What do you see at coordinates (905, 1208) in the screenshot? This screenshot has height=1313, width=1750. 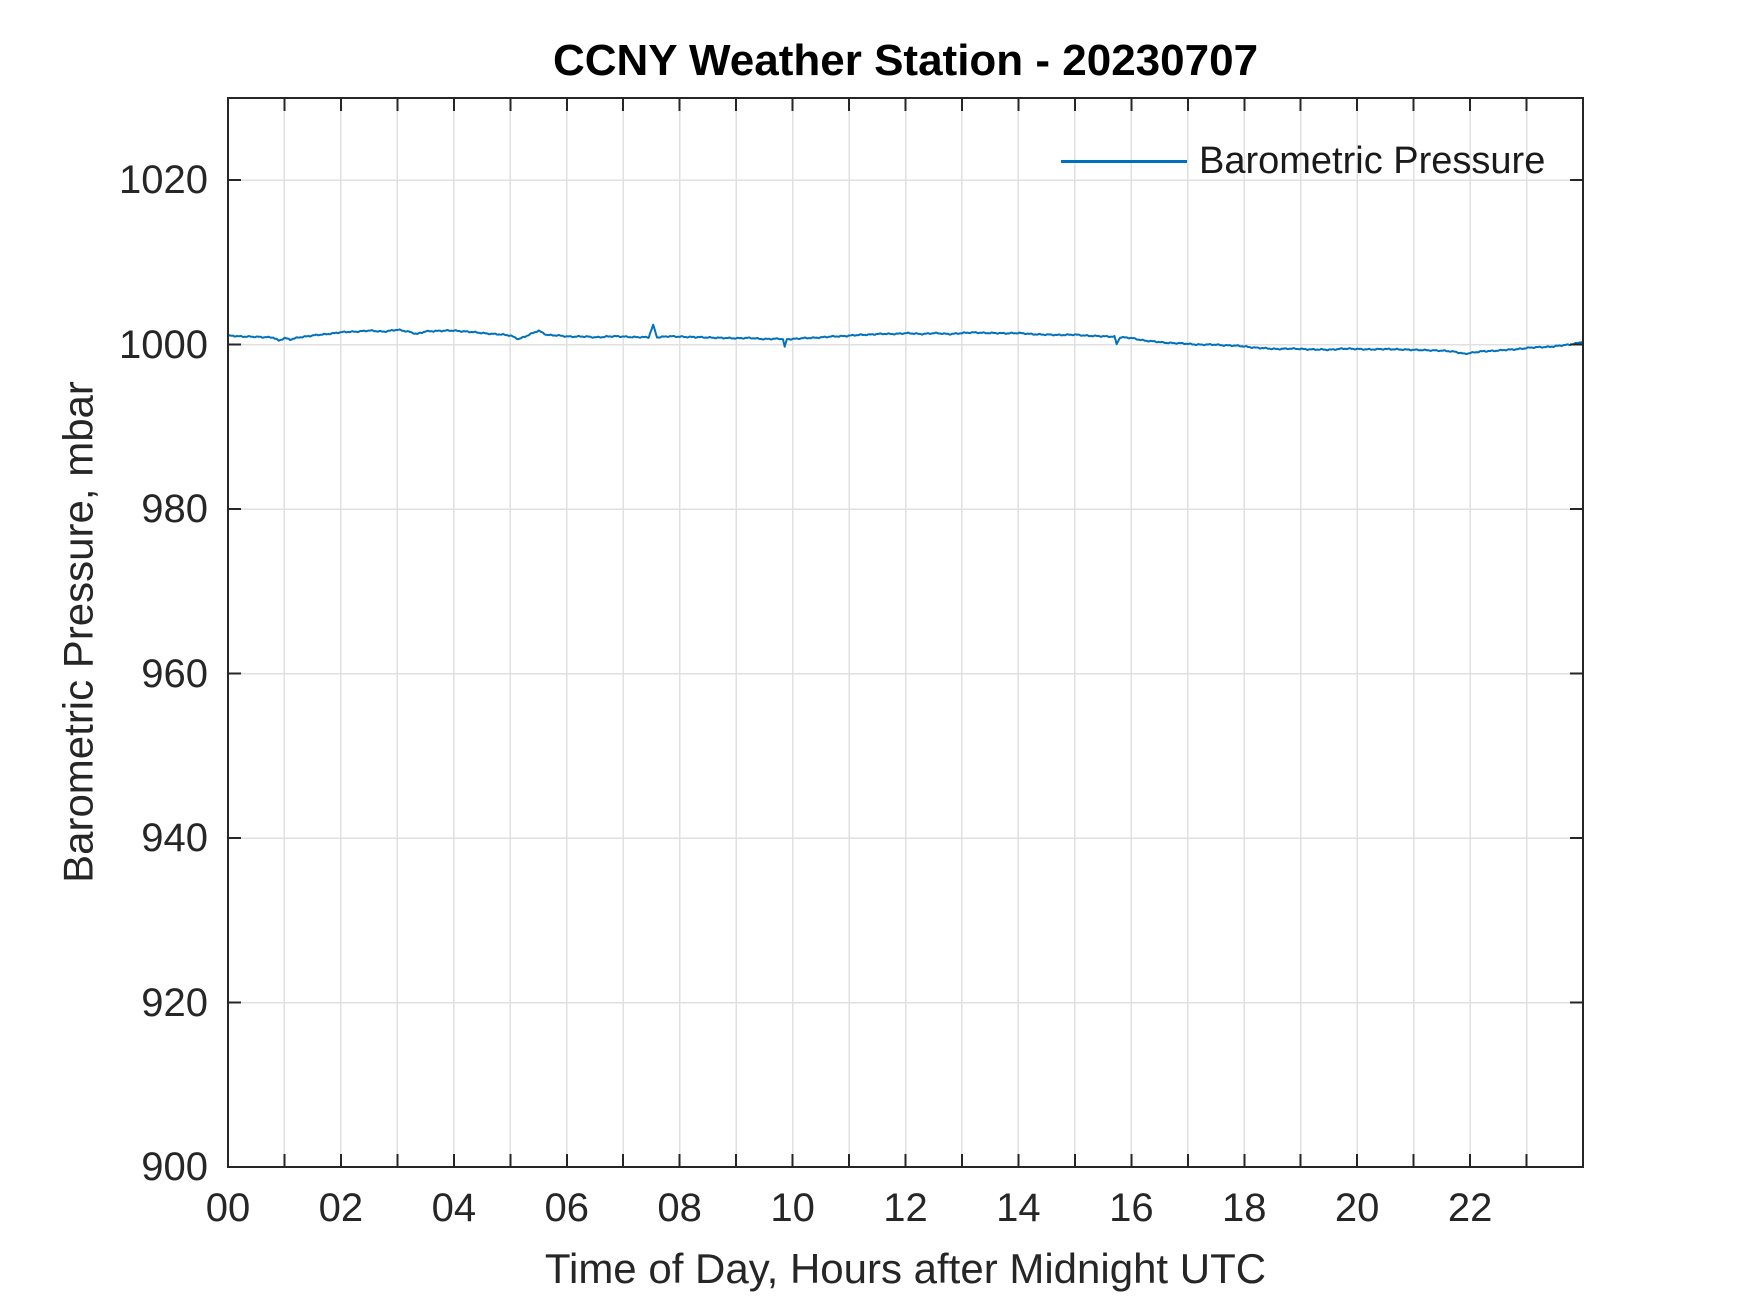 I see `x-tick-label: 12` at bounding box center [905, 1208].